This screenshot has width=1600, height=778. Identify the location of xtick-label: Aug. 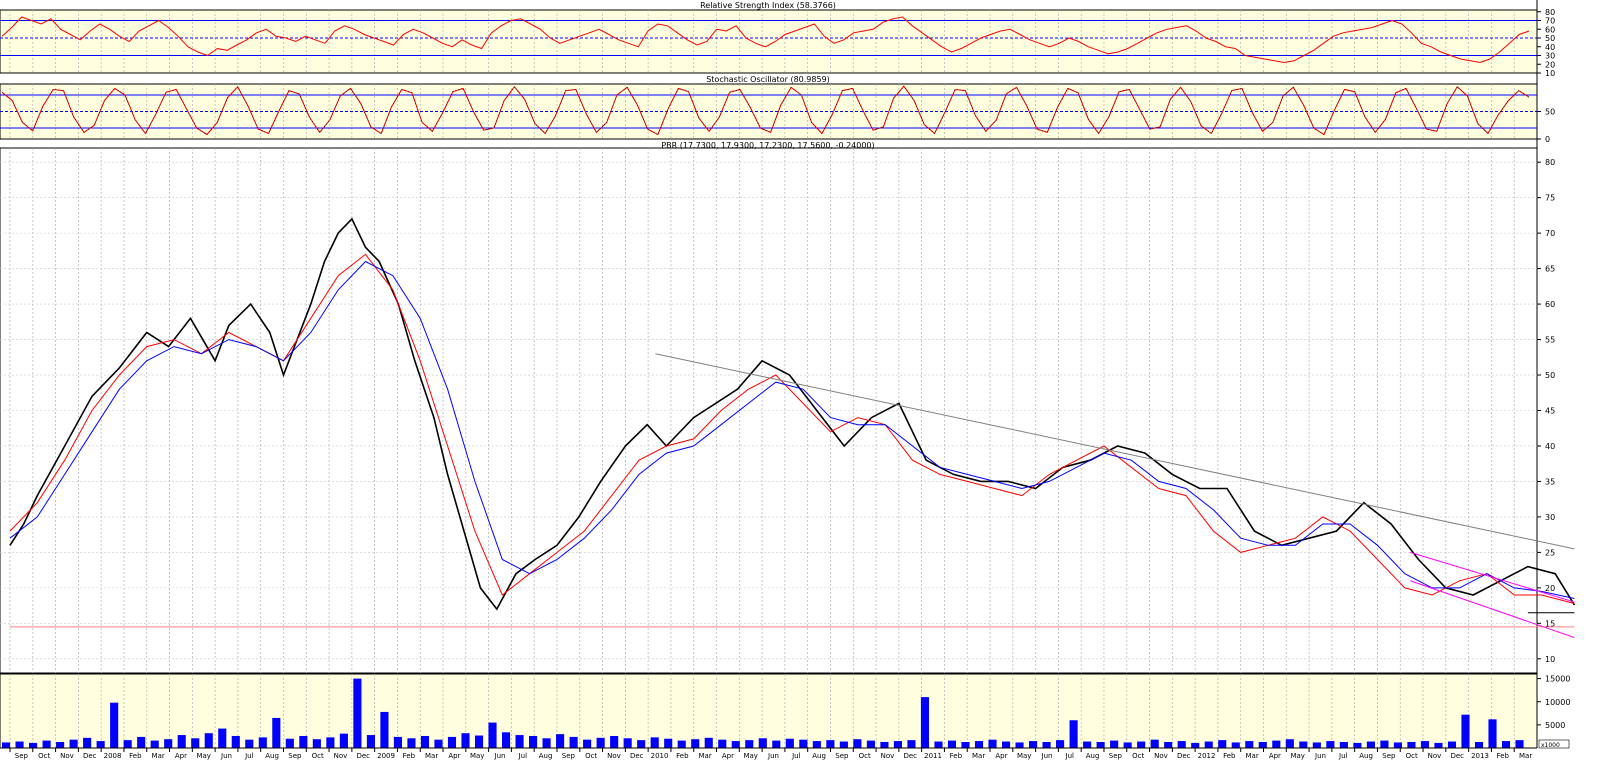
(819, 756).